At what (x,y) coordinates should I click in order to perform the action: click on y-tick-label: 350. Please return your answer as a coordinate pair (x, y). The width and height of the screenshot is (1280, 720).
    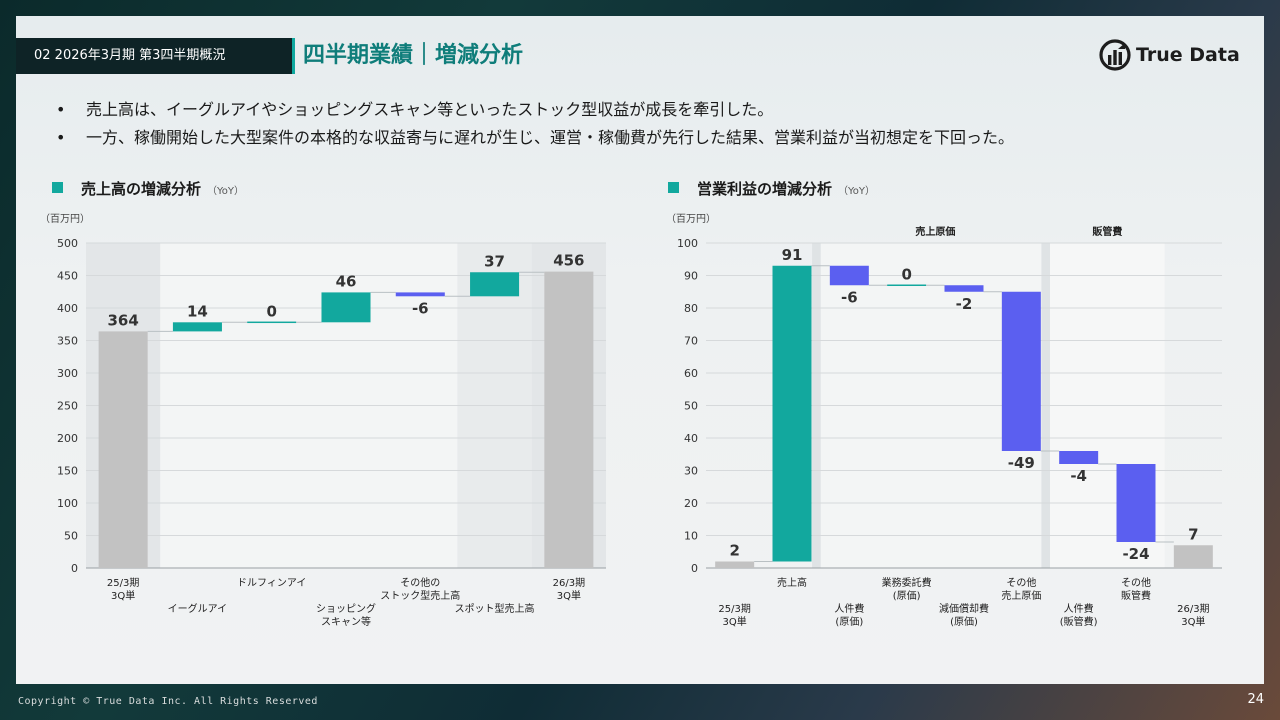
    Looking at the image, I should click on (67, 341).